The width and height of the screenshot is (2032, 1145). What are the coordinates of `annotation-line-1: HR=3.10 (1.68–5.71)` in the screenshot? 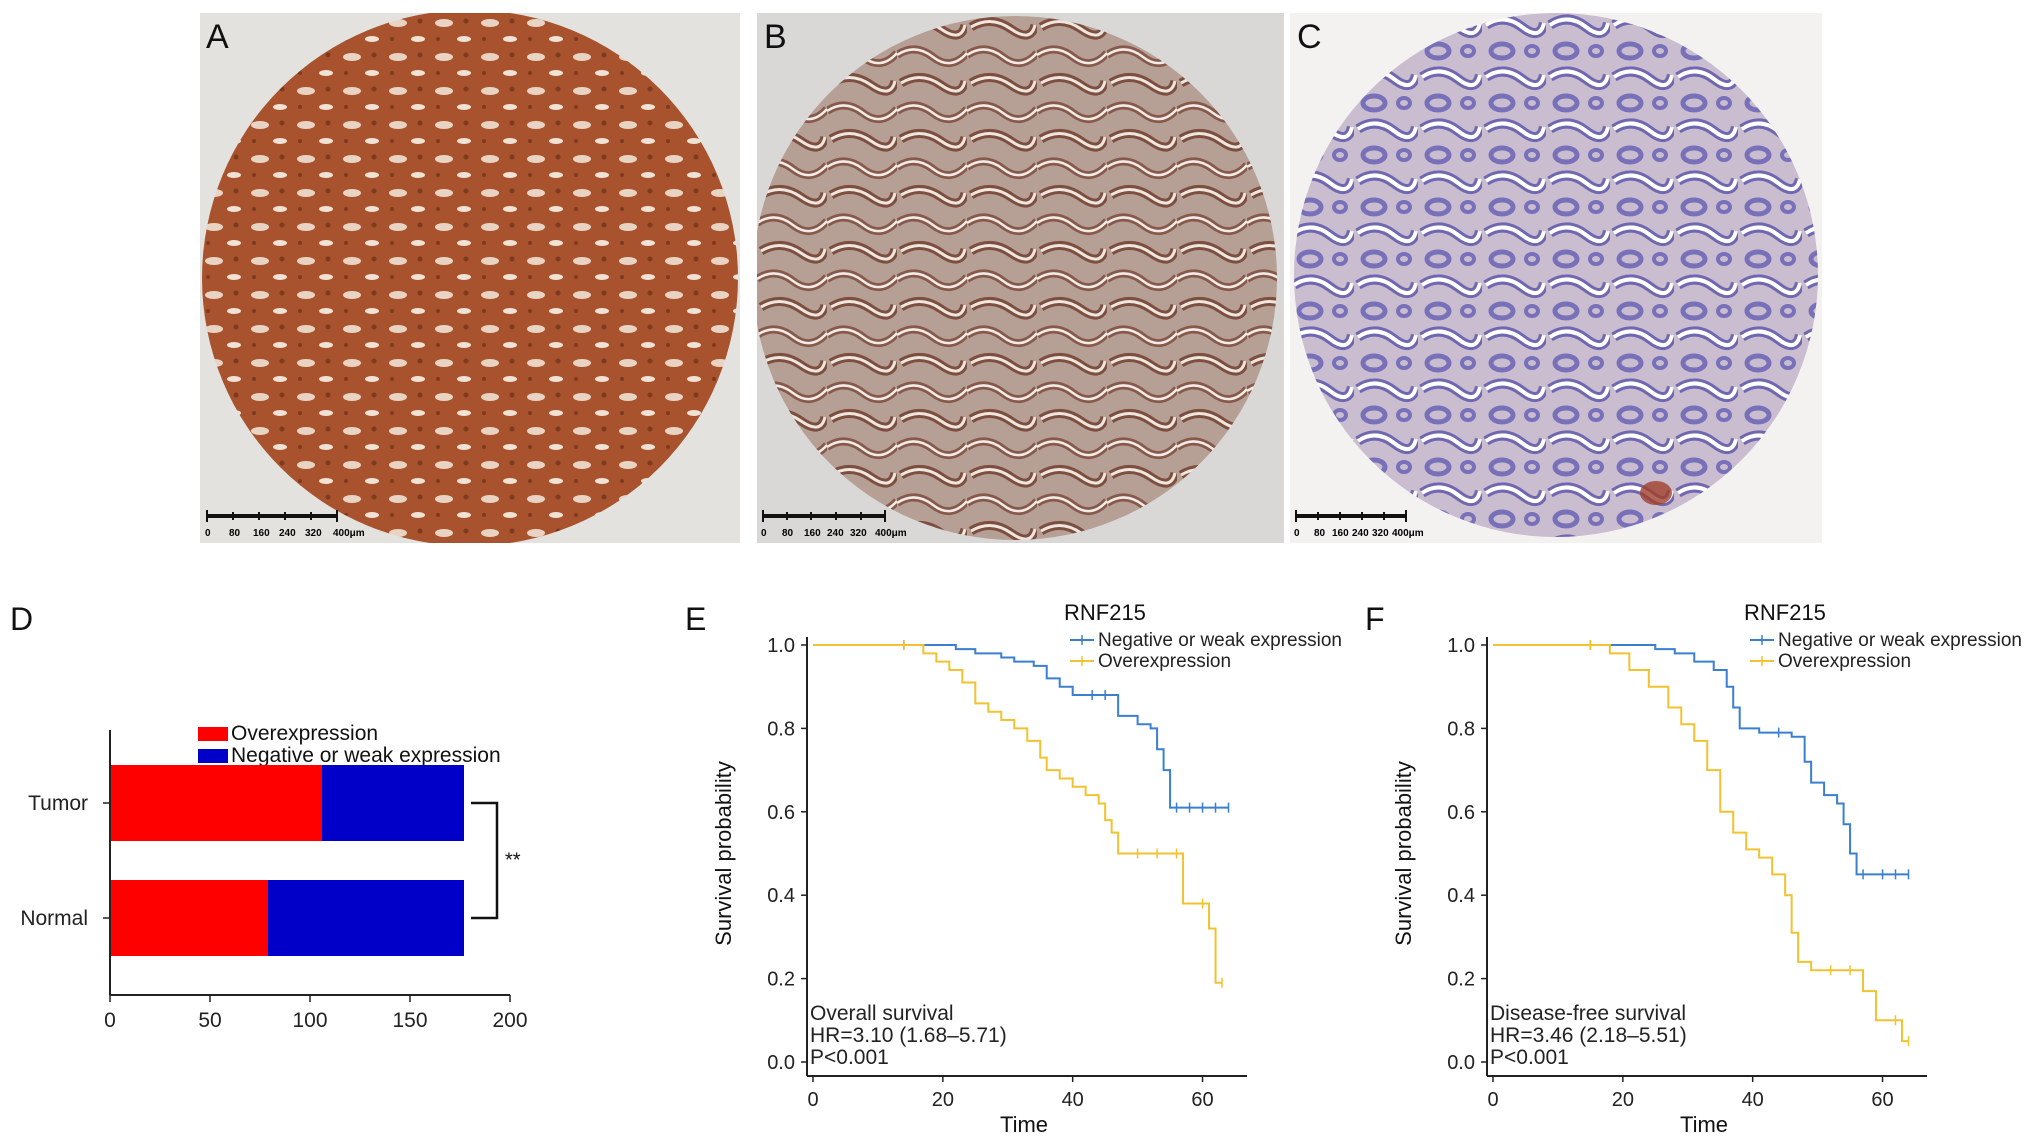 It's located at (908, 1035).